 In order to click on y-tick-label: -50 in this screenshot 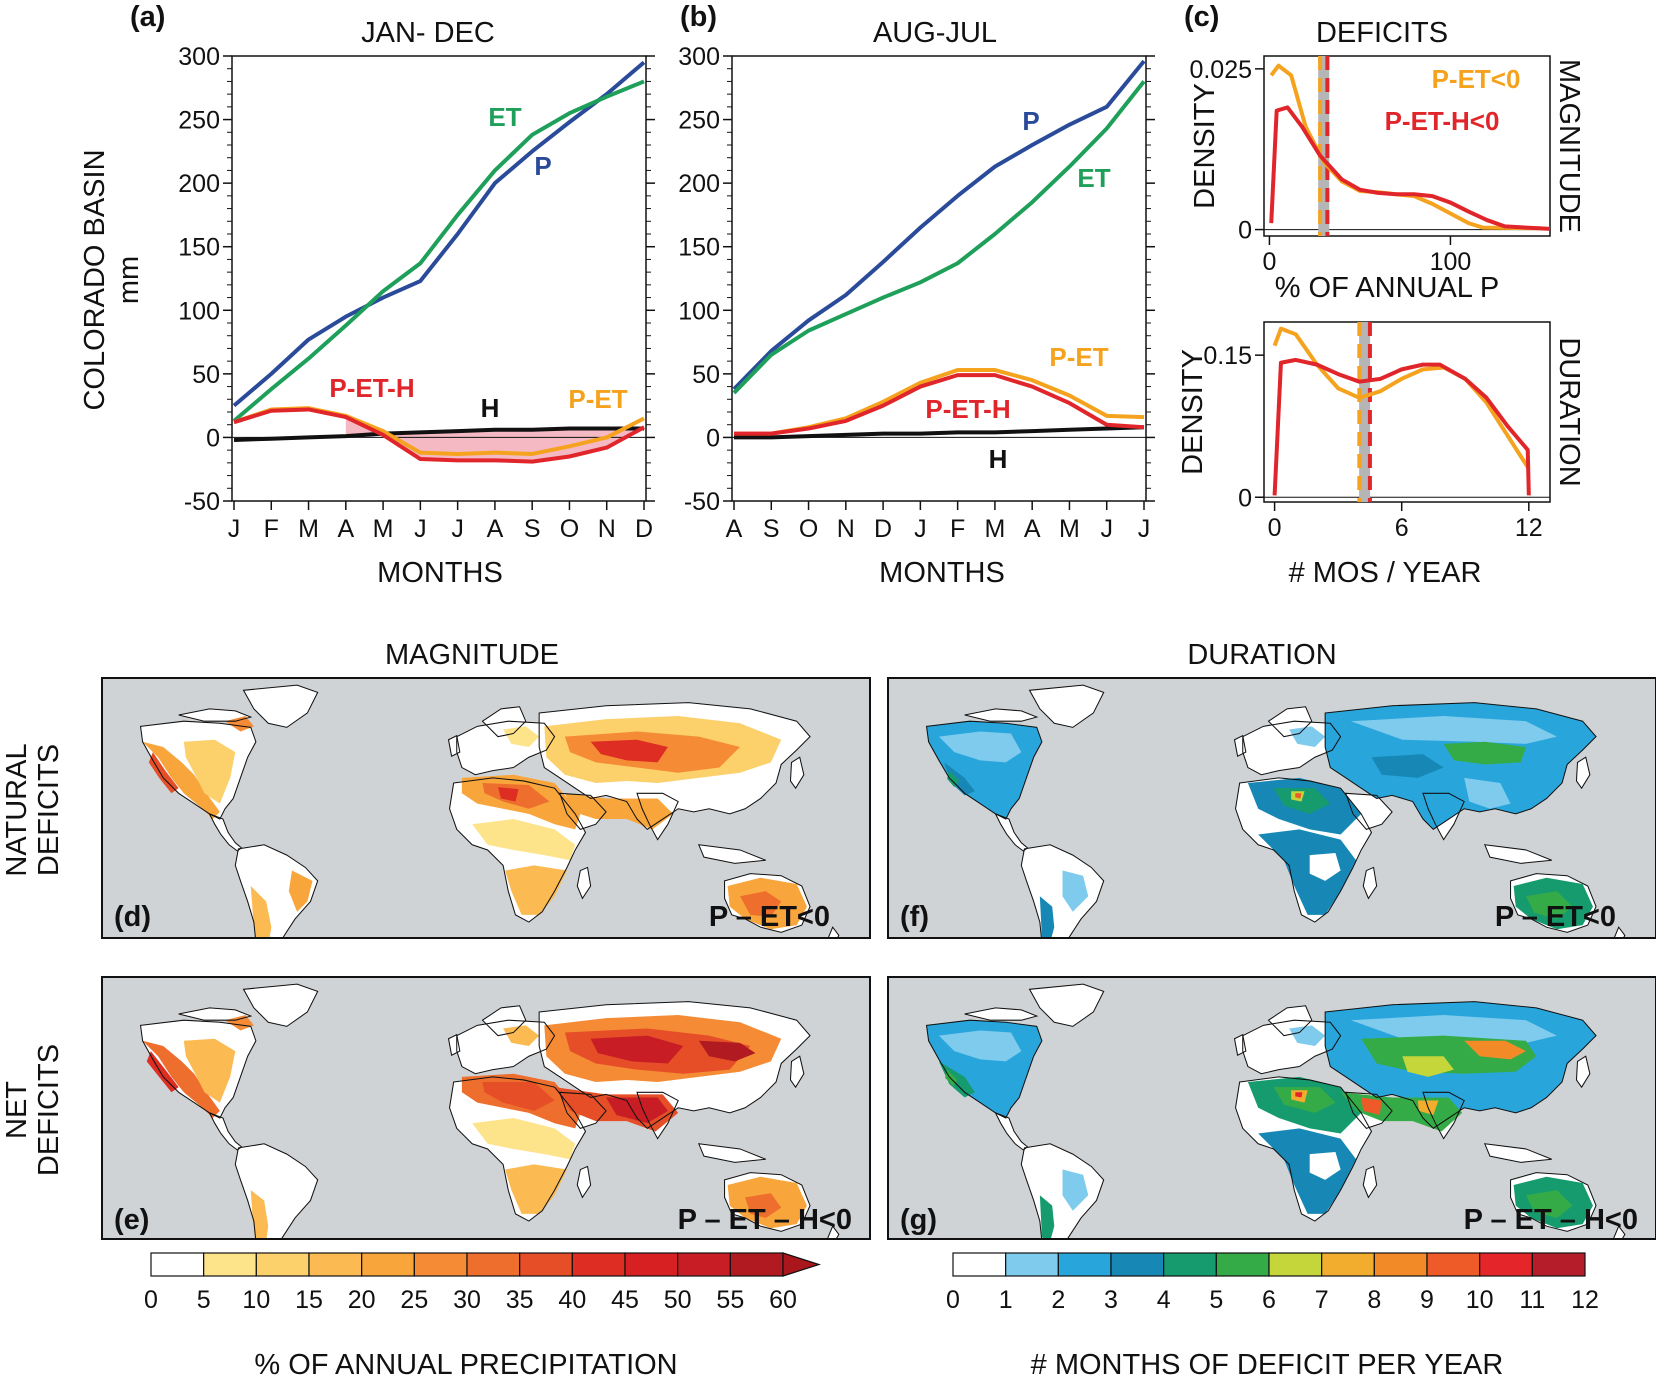, I will do `click(702, 502)`.